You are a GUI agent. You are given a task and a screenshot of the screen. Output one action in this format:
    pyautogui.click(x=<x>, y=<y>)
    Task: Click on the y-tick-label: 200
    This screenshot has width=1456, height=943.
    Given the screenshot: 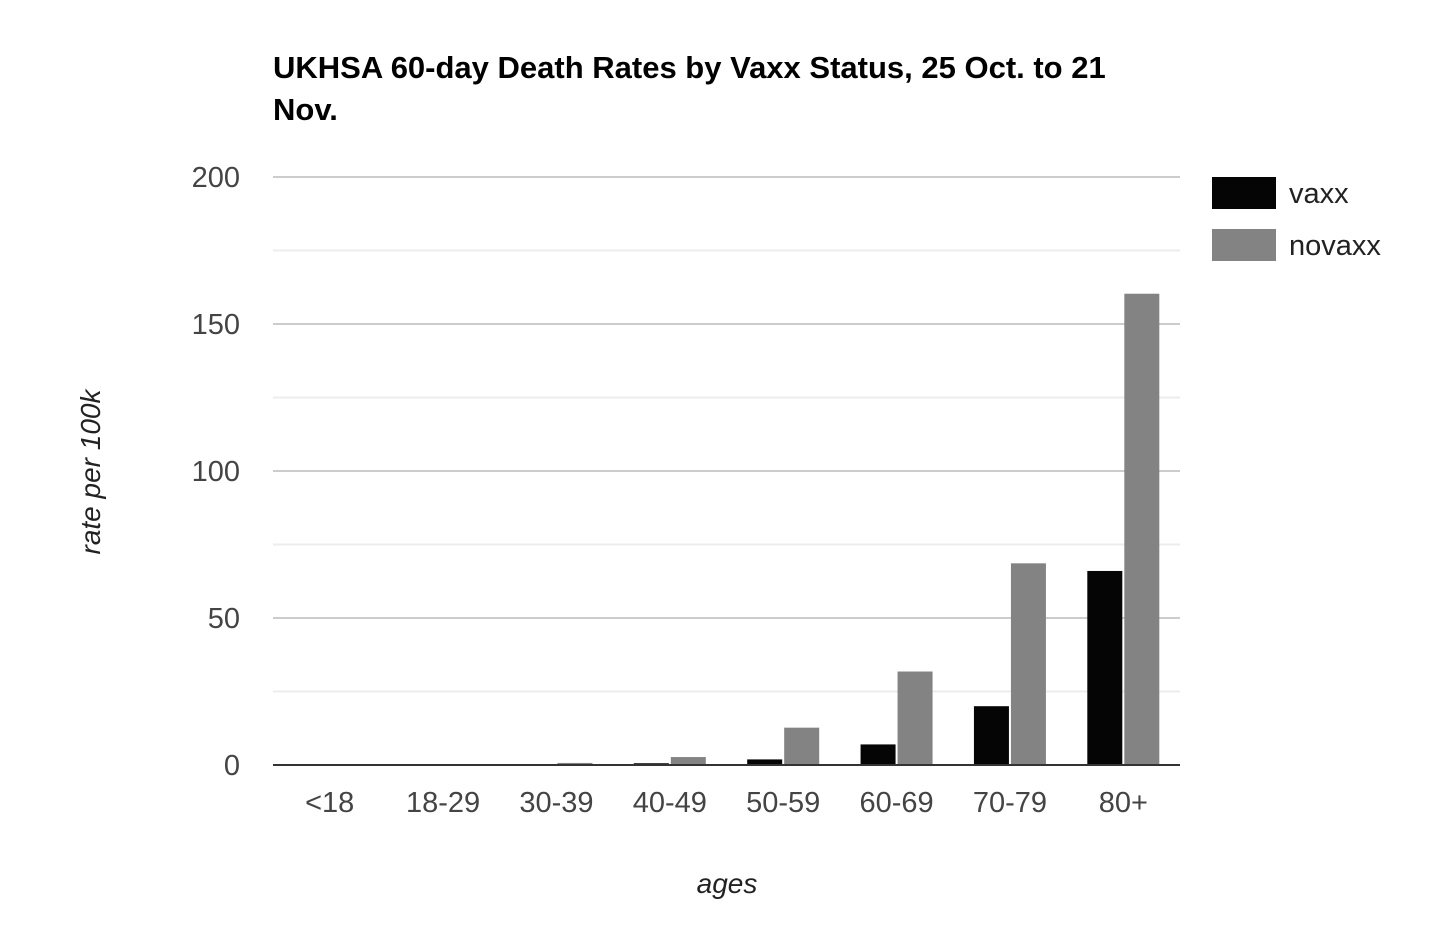 What is the action you would take?
    pyautogui.click(x=216, y=178)
    